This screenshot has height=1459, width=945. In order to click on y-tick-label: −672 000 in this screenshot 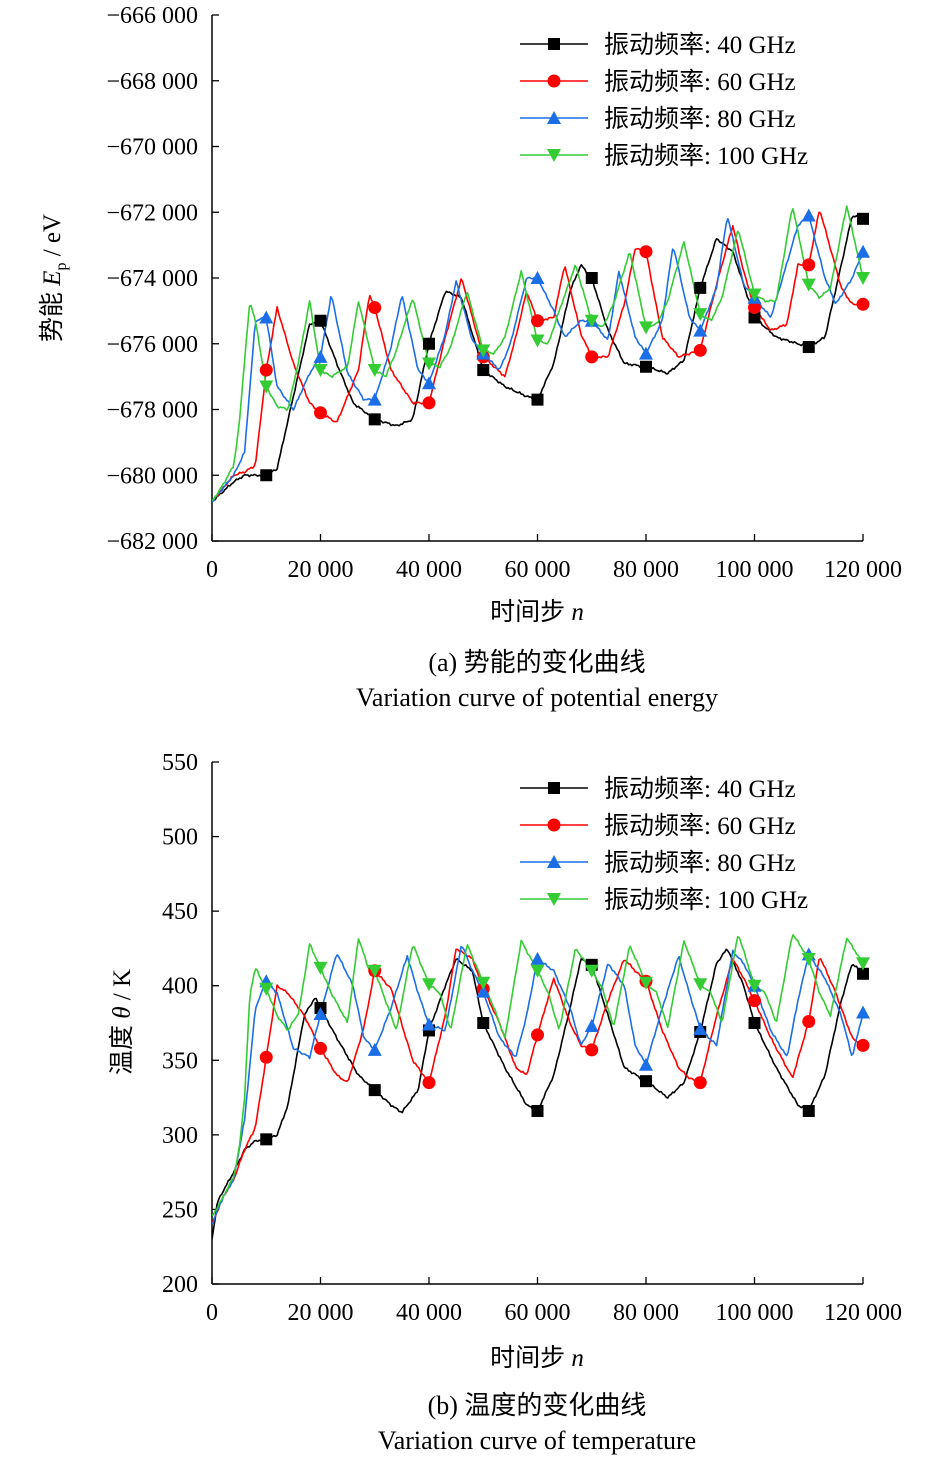, I will do `click(152, 213)`.